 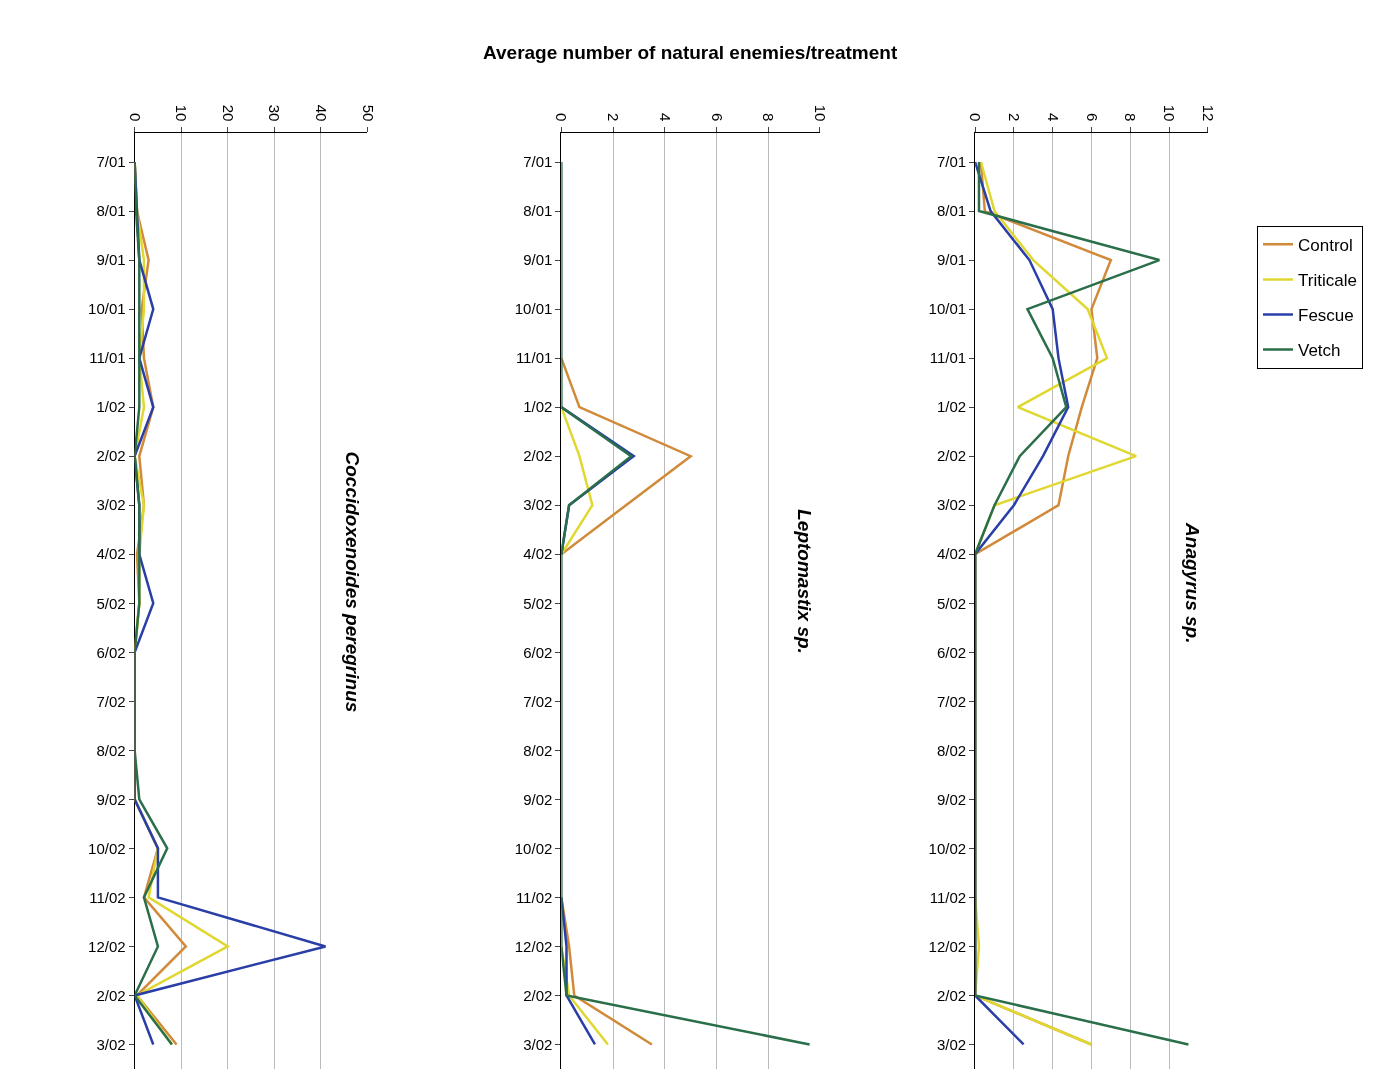 What do you see at coordinates (275, 113) in the screenshot?
I see `x-tick-label: 30` at bounding box center [275, 113].